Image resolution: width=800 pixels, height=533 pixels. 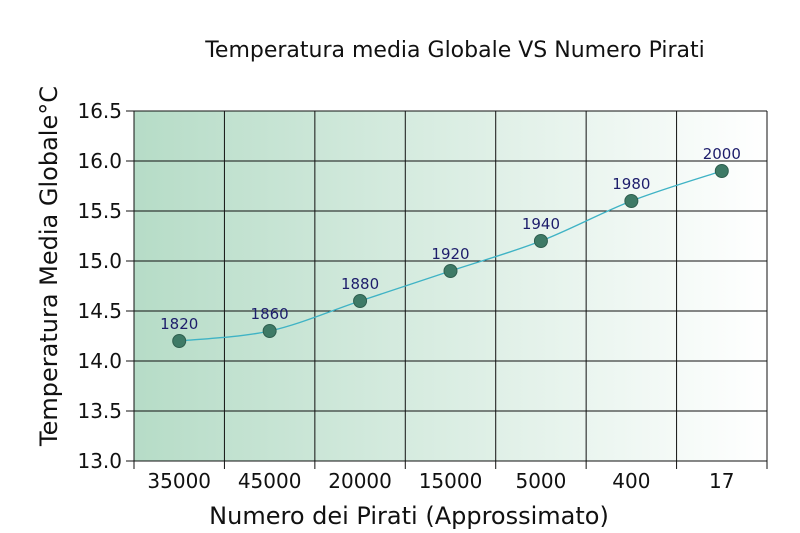 I want to click on data-point-label: 1980, so click(x=631, y=184).